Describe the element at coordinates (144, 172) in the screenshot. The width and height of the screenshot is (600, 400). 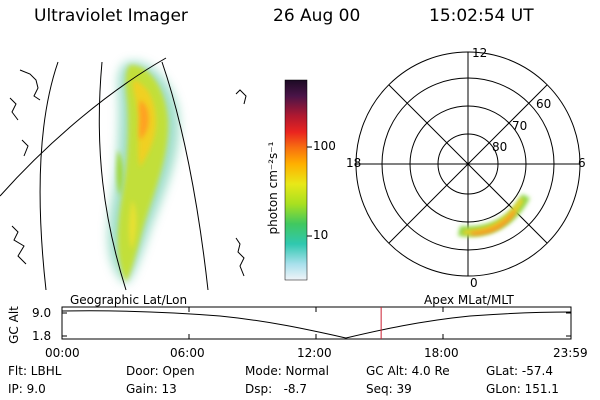
I see `aurora-image-geographic` at that location.